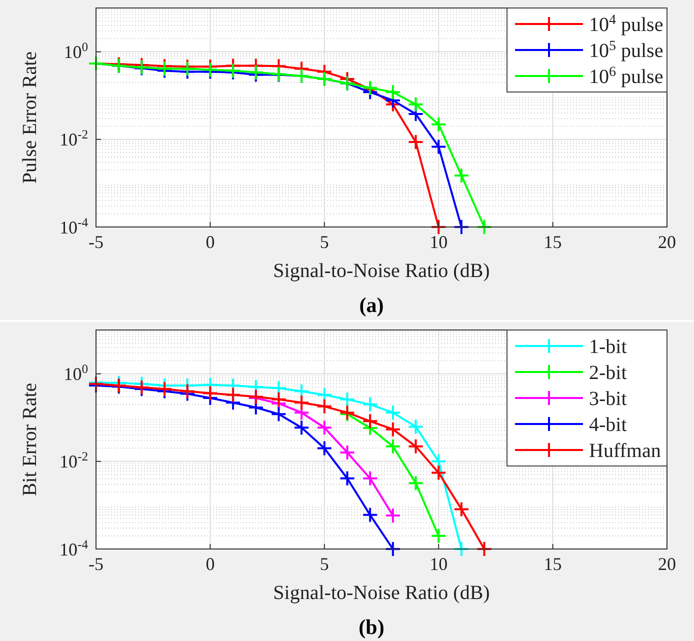 This screenshot has height=641, width=694. Describe the element at coordinates (626, 76) in the screenshot. I see `legend-label: 10$^{6}$ pulse` at that location.